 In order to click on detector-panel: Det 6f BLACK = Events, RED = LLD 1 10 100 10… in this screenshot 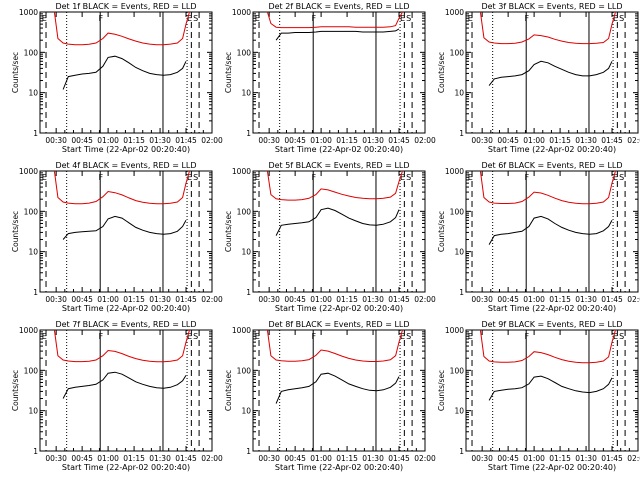, I will do `click(538, 237)`.